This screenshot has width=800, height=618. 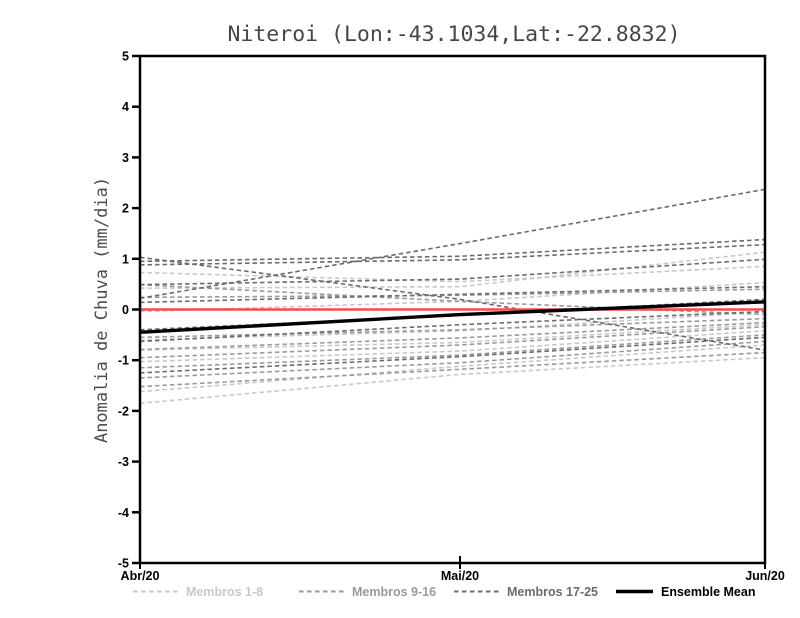 I want to click on ensemble-mean-line, so click(x=452, y=317).